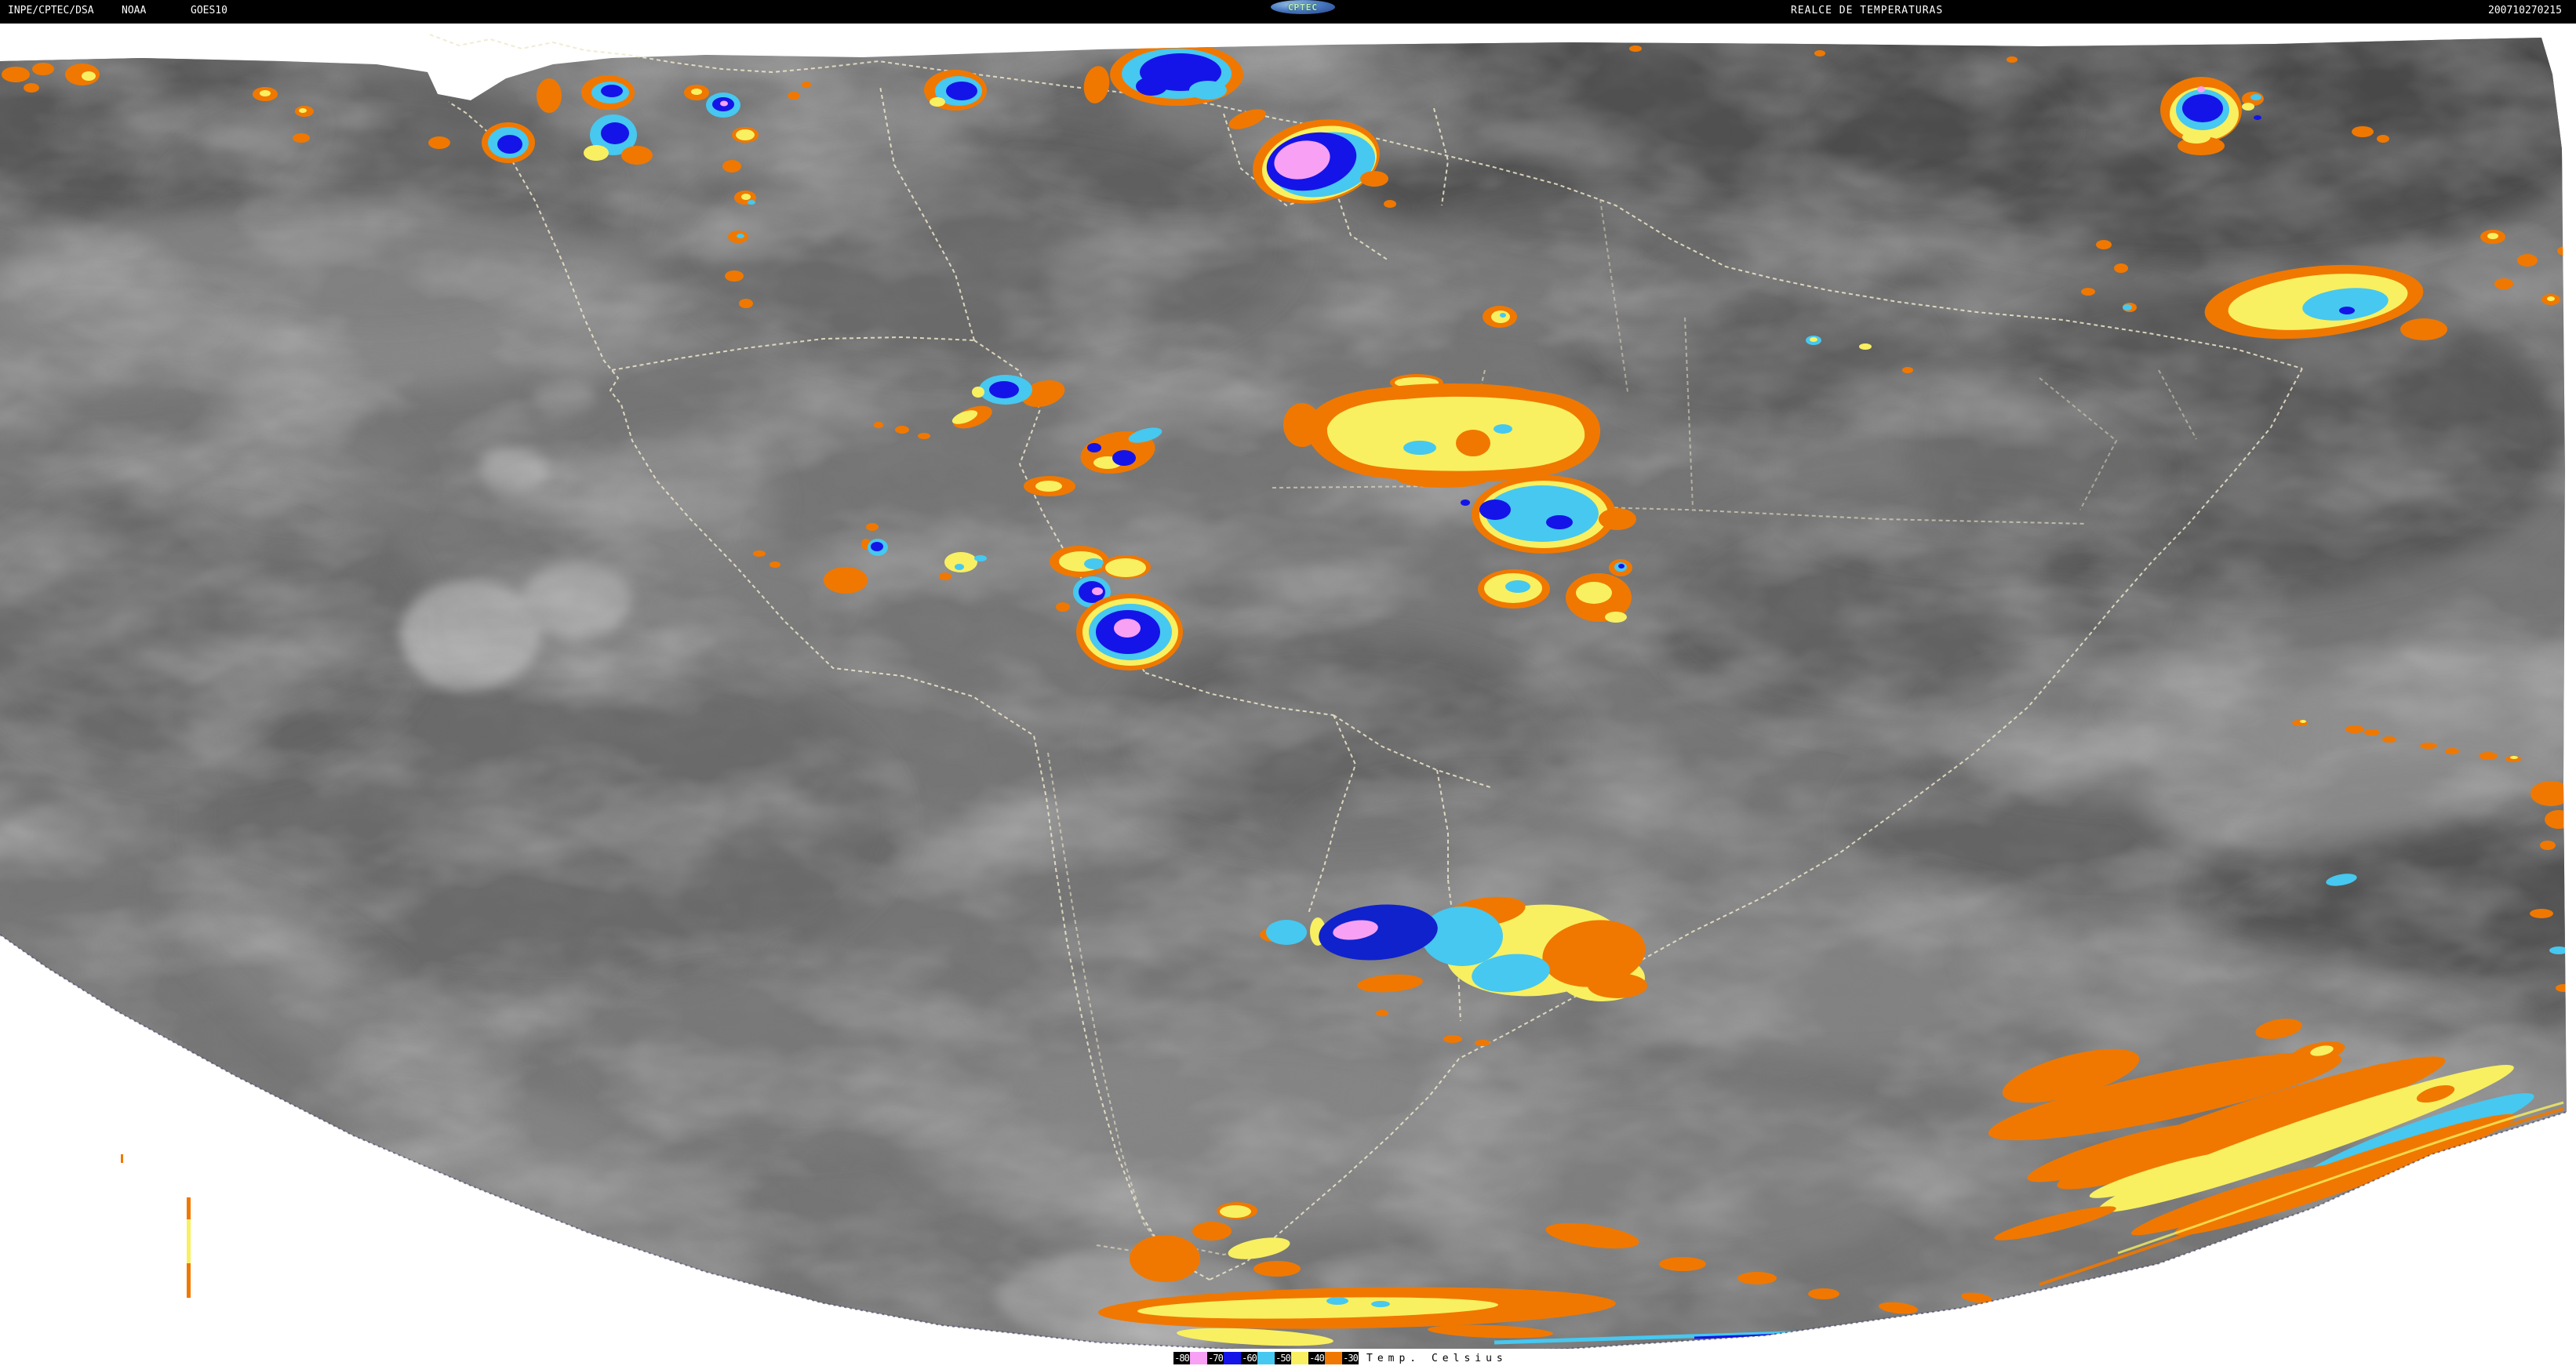  What do you see at coordinates (1453, 971) in the screenshot?
I see `storm-south-complex` at bounding box center [1453, 971].